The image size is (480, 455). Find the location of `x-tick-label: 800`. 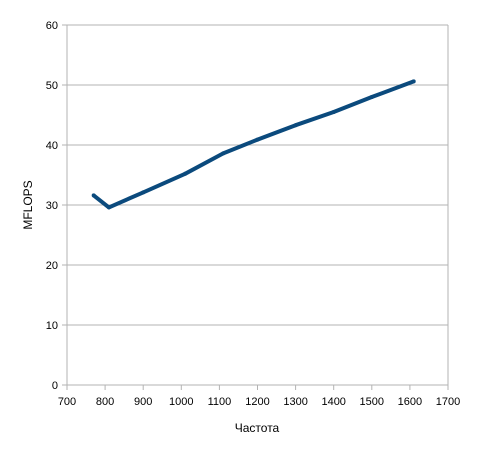

x-tick-label: 800 is located at coordinates (105, 402).